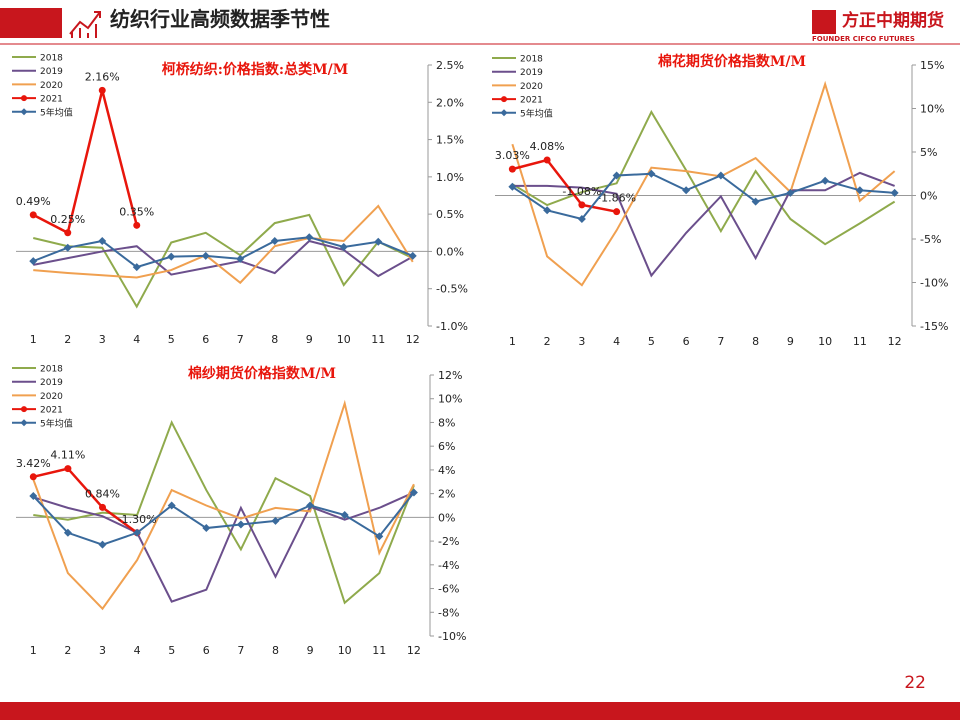 This screenshot has width=960, height=724. Describe the element at coordinates (450, 65) in the screenshot. I see `y-tick-label: 2.5%` at that location.